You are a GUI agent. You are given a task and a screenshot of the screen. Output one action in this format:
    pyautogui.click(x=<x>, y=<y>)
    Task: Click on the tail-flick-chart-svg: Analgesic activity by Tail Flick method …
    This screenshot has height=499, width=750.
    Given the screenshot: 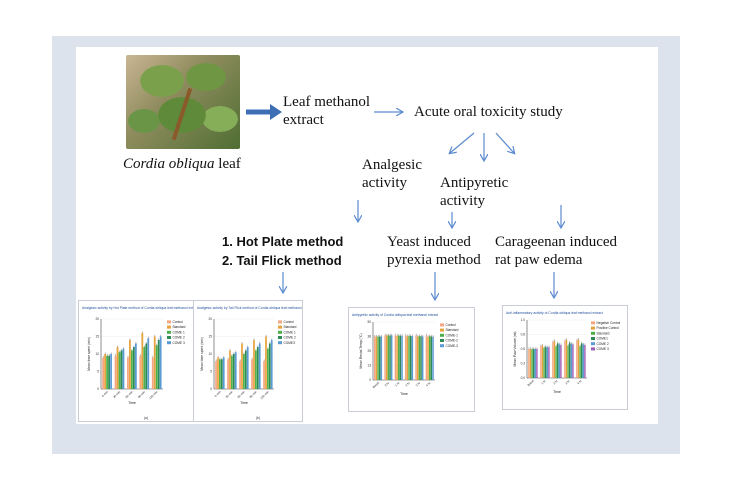 What is the action you would take?
    pyautogui.click(x=249, y=363)
    